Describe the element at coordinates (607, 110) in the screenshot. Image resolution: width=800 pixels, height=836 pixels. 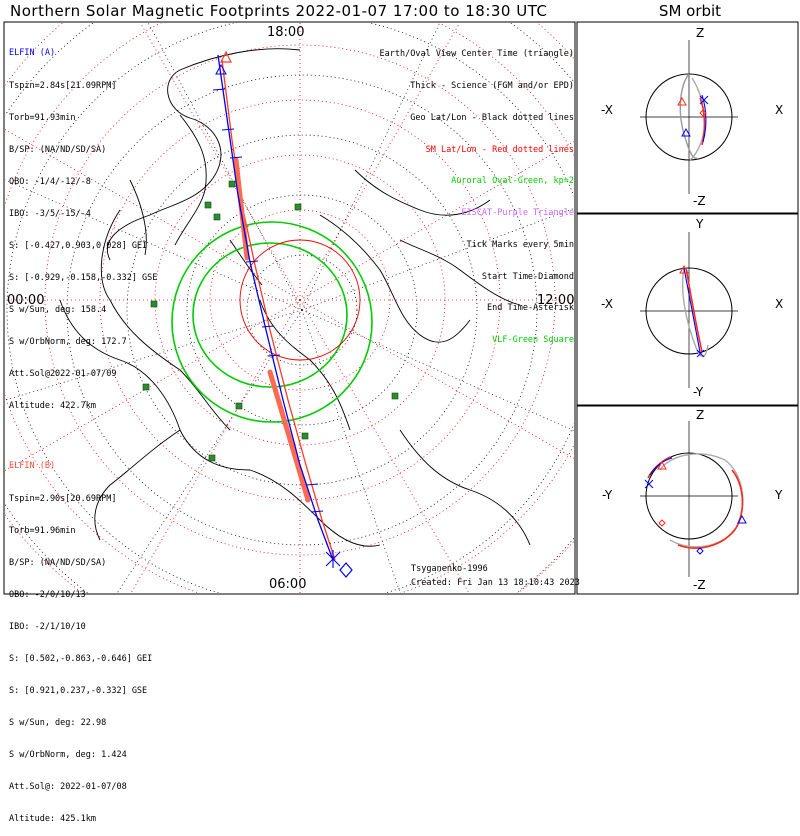
I see `orbit-1-left-label: -X` at that location.